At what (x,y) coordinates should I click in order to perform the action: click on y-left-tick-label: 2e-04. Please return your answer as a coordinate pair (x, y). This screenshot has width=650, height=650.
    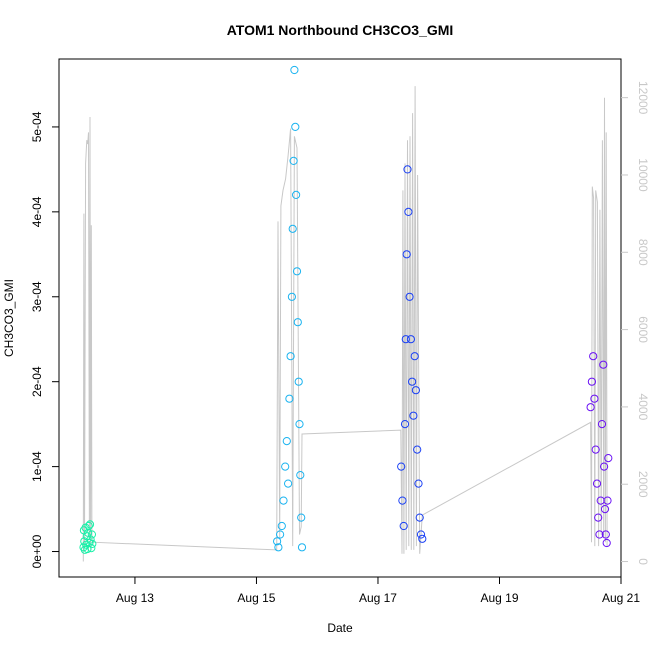
    Looking at the image, I should click on (37, 381).